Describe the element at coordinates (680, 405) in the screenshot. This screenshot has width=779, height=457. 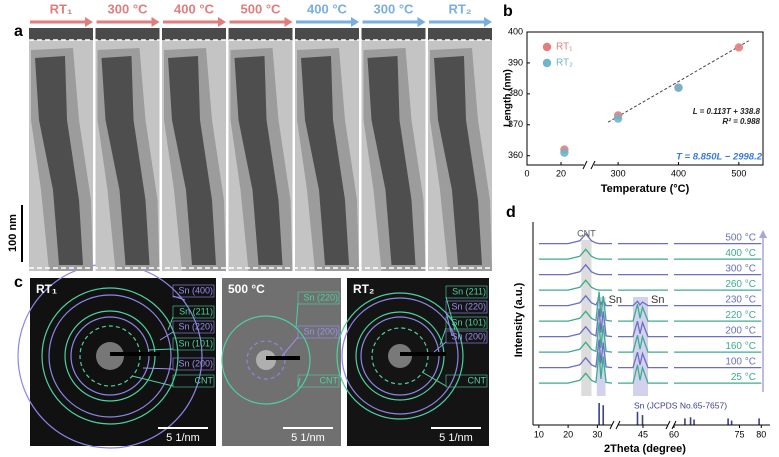
I see `reference-label: Sn (JCPDS No.65-7657)` at that location.